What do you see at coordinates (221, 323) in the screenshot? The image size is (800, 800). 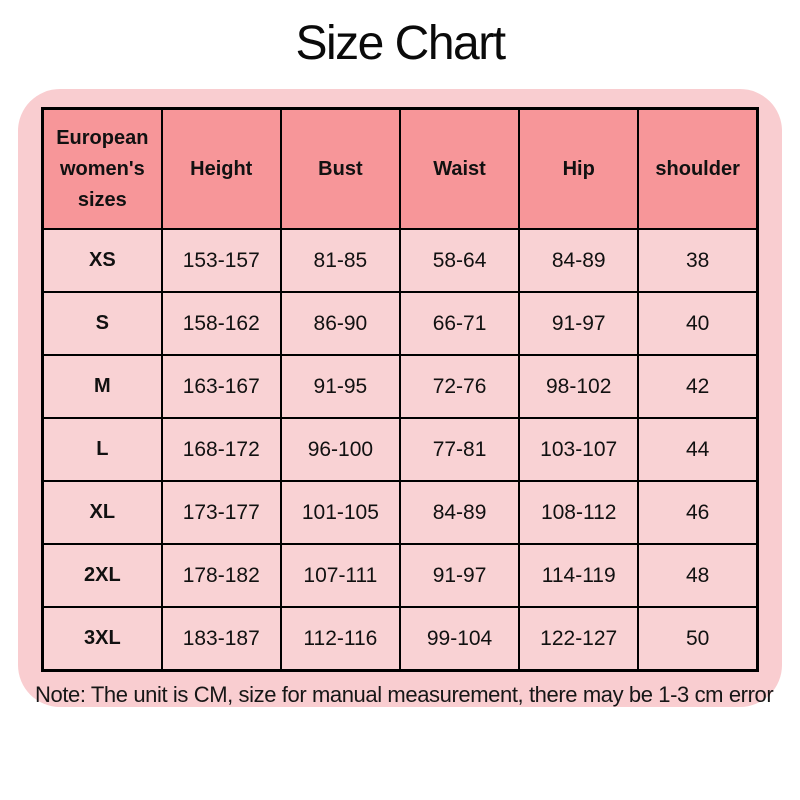 I see `value-cell: 158-162` at bounding box center [221, 323].